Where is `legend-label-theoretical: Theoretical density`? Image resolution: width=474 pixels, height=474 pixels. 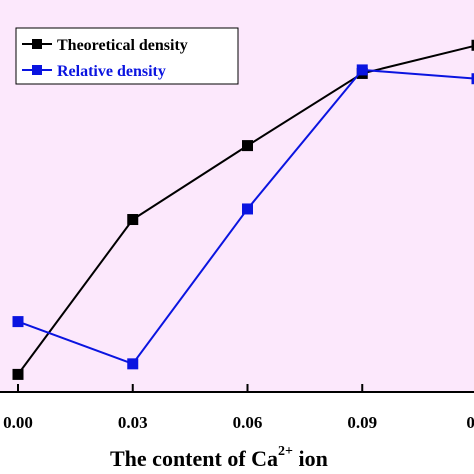 legend-label-theoretical: Theoretical density is located at coordinates (122, 45).